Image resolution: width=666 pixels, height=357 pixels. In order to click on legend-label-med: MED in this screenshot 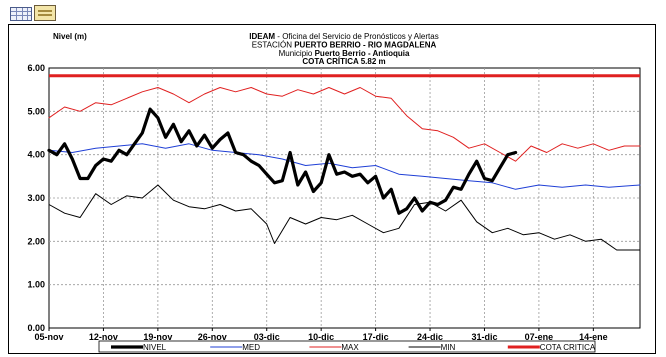, I will do `click(251, 347)`.